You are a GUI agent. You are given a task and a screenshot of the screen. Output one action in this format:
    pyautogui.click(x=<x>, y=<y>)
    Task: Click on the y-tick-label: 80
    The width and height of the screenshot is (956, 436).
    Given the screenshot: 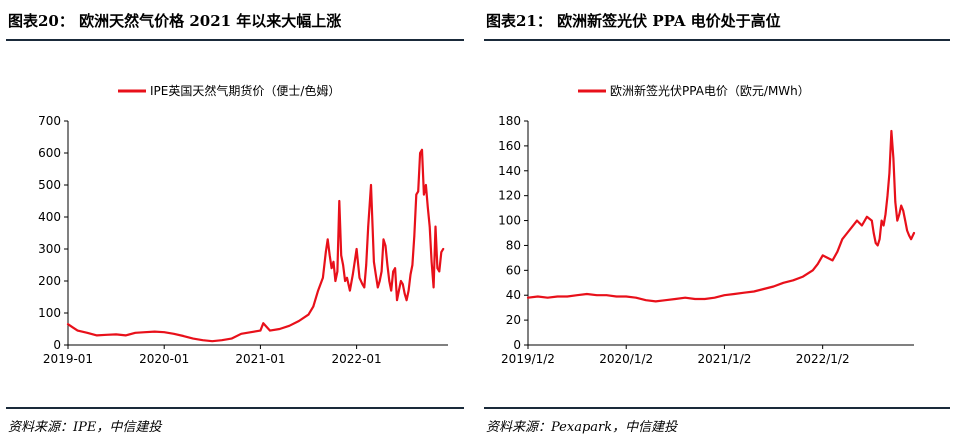 What is the action you would take?
    pyautogui.click(x=513, y=245)
    